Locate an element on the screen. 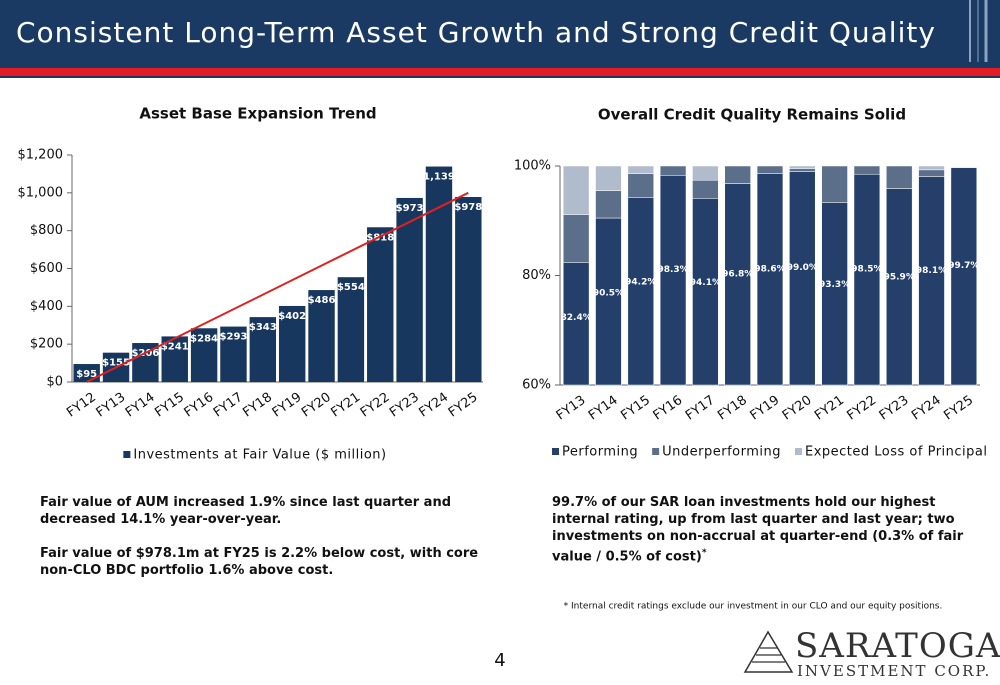  value-label: 99.7% is located at coordinates (963, 266).